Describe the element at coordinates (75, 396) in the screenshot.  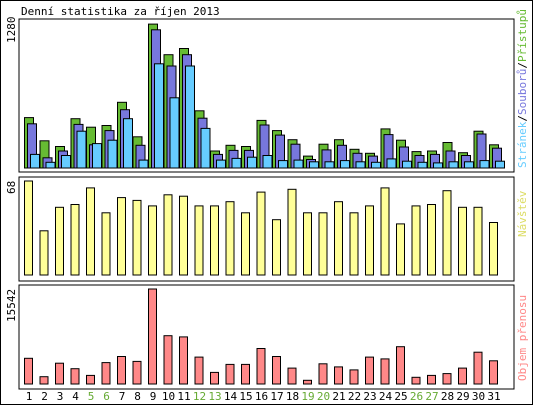
I see `day-label-4: 4` at that location.